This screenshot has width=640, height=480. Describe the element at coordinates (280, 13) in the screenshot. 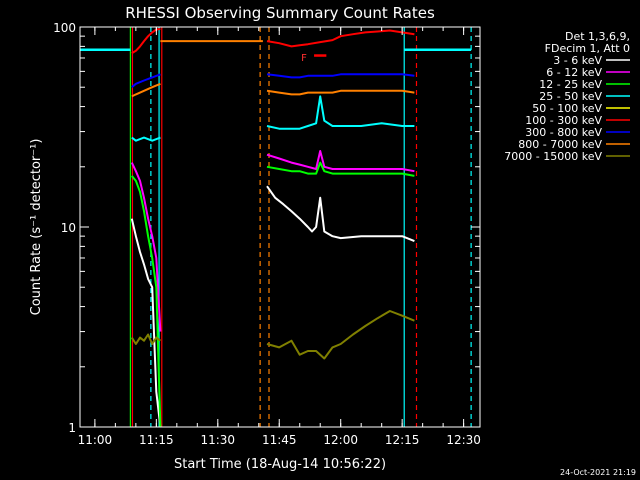

I see `chart-title: RHESSI Observing Summary Count Rates` at that location.